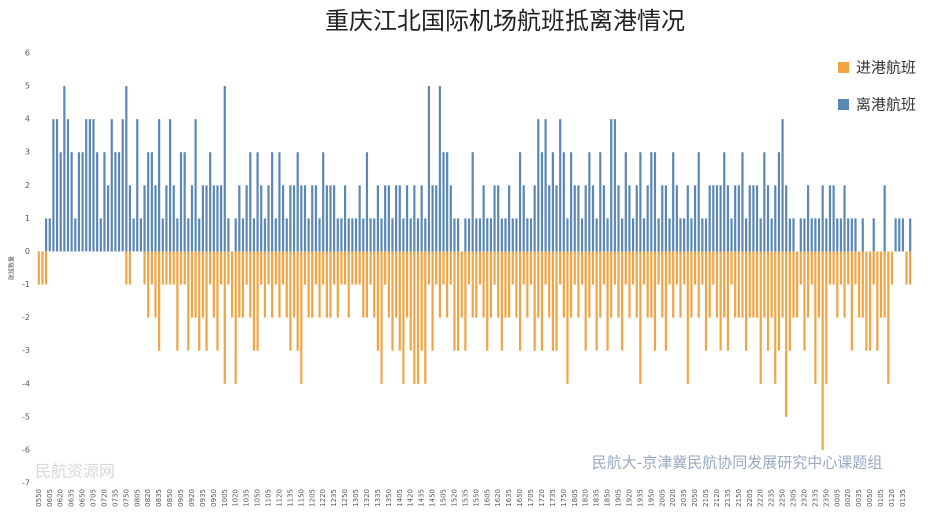  I want to click on x-tick-label: 0135, so click(903, 498).